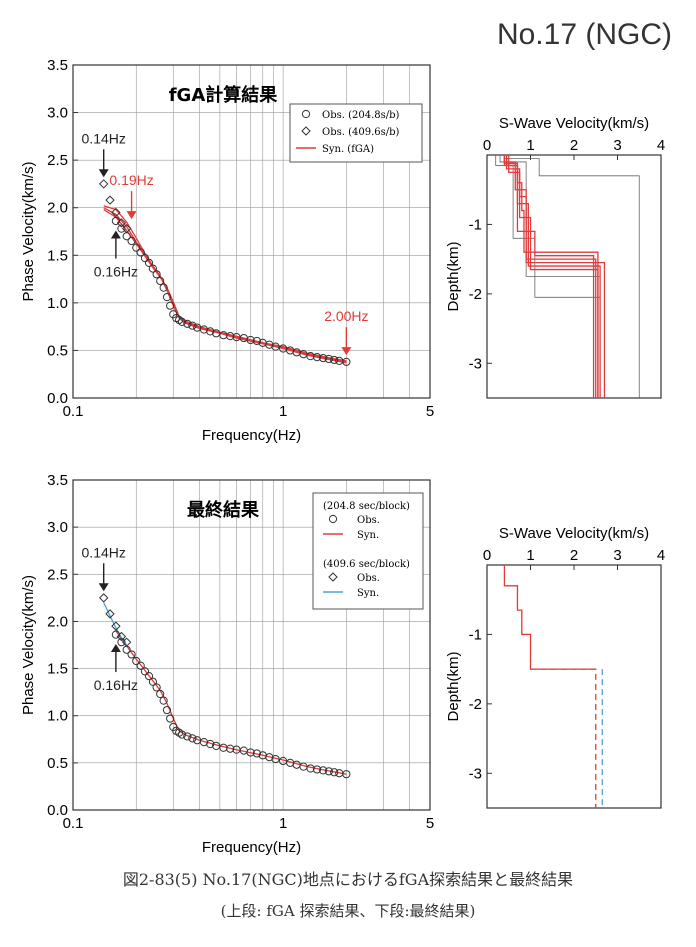  I want to click on annotation-label: 0.14Hz, so click(104, 138).